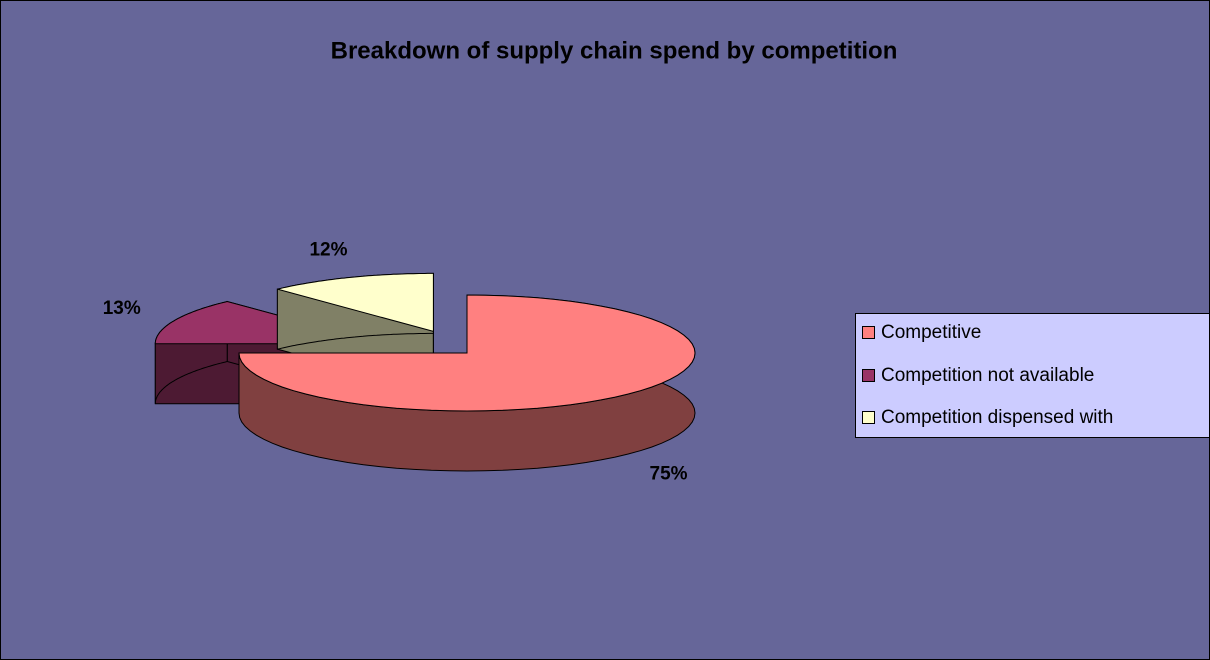 This screenshot has height=660, width=1210. I want to click on data-label: 75%, so click(669, 474).